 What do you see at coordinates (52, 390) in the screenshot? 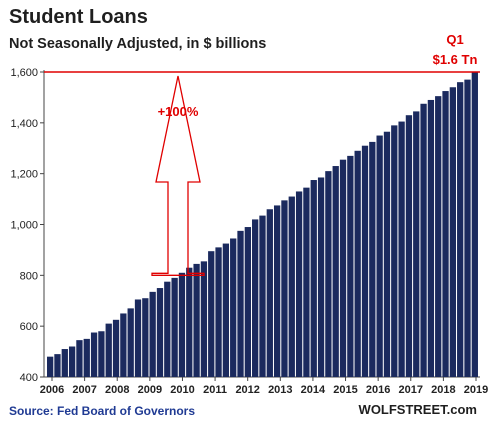
I see `x-tick-label: 2006` at bounding box center [52, 390].